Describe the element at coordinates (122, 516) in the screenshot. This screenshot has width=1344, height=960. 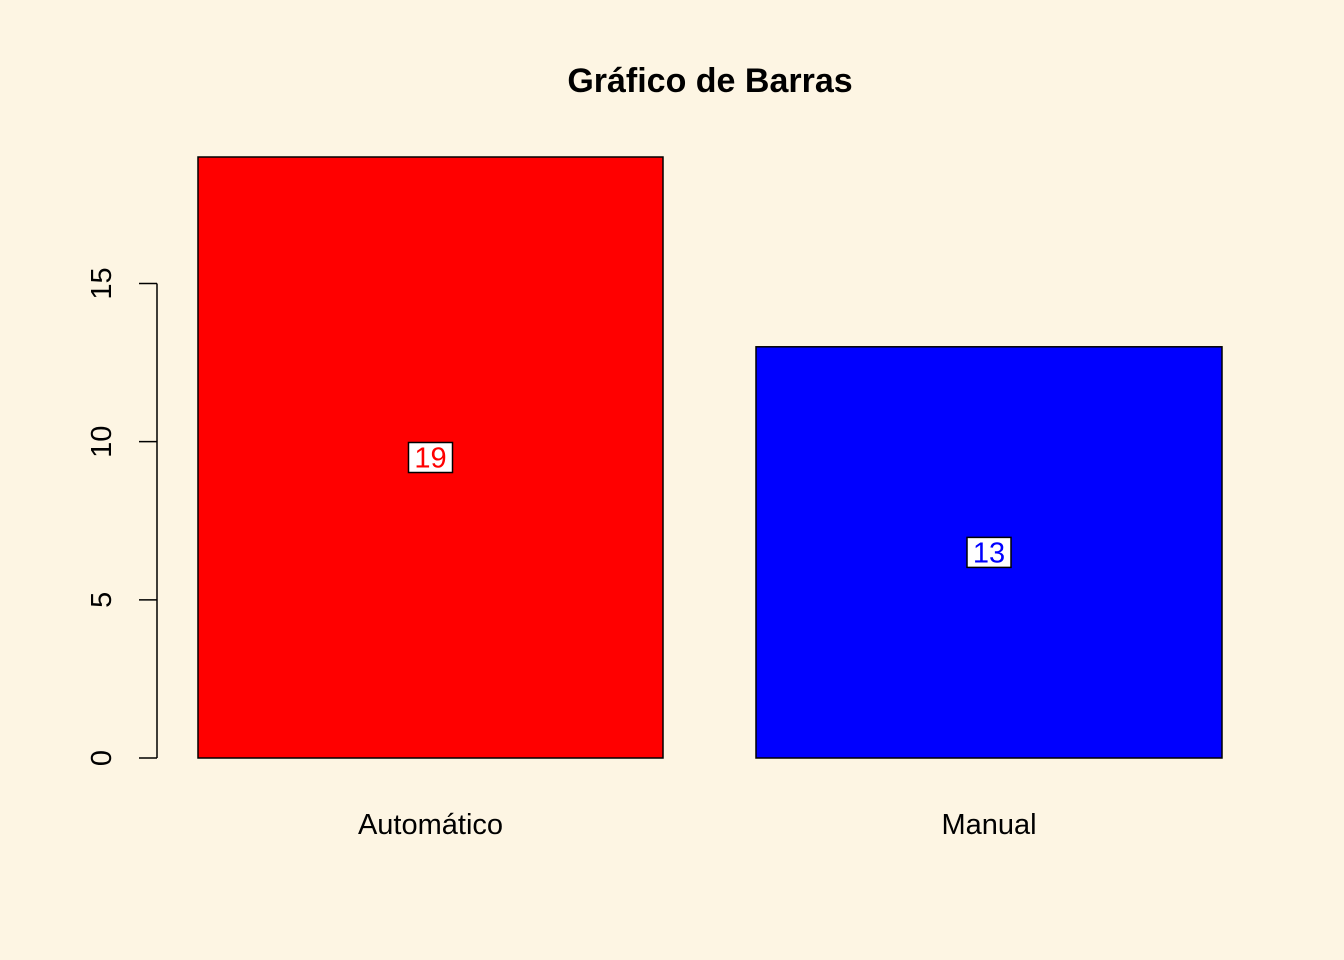
I see `y-axis: 0 5 10 15` at that location.